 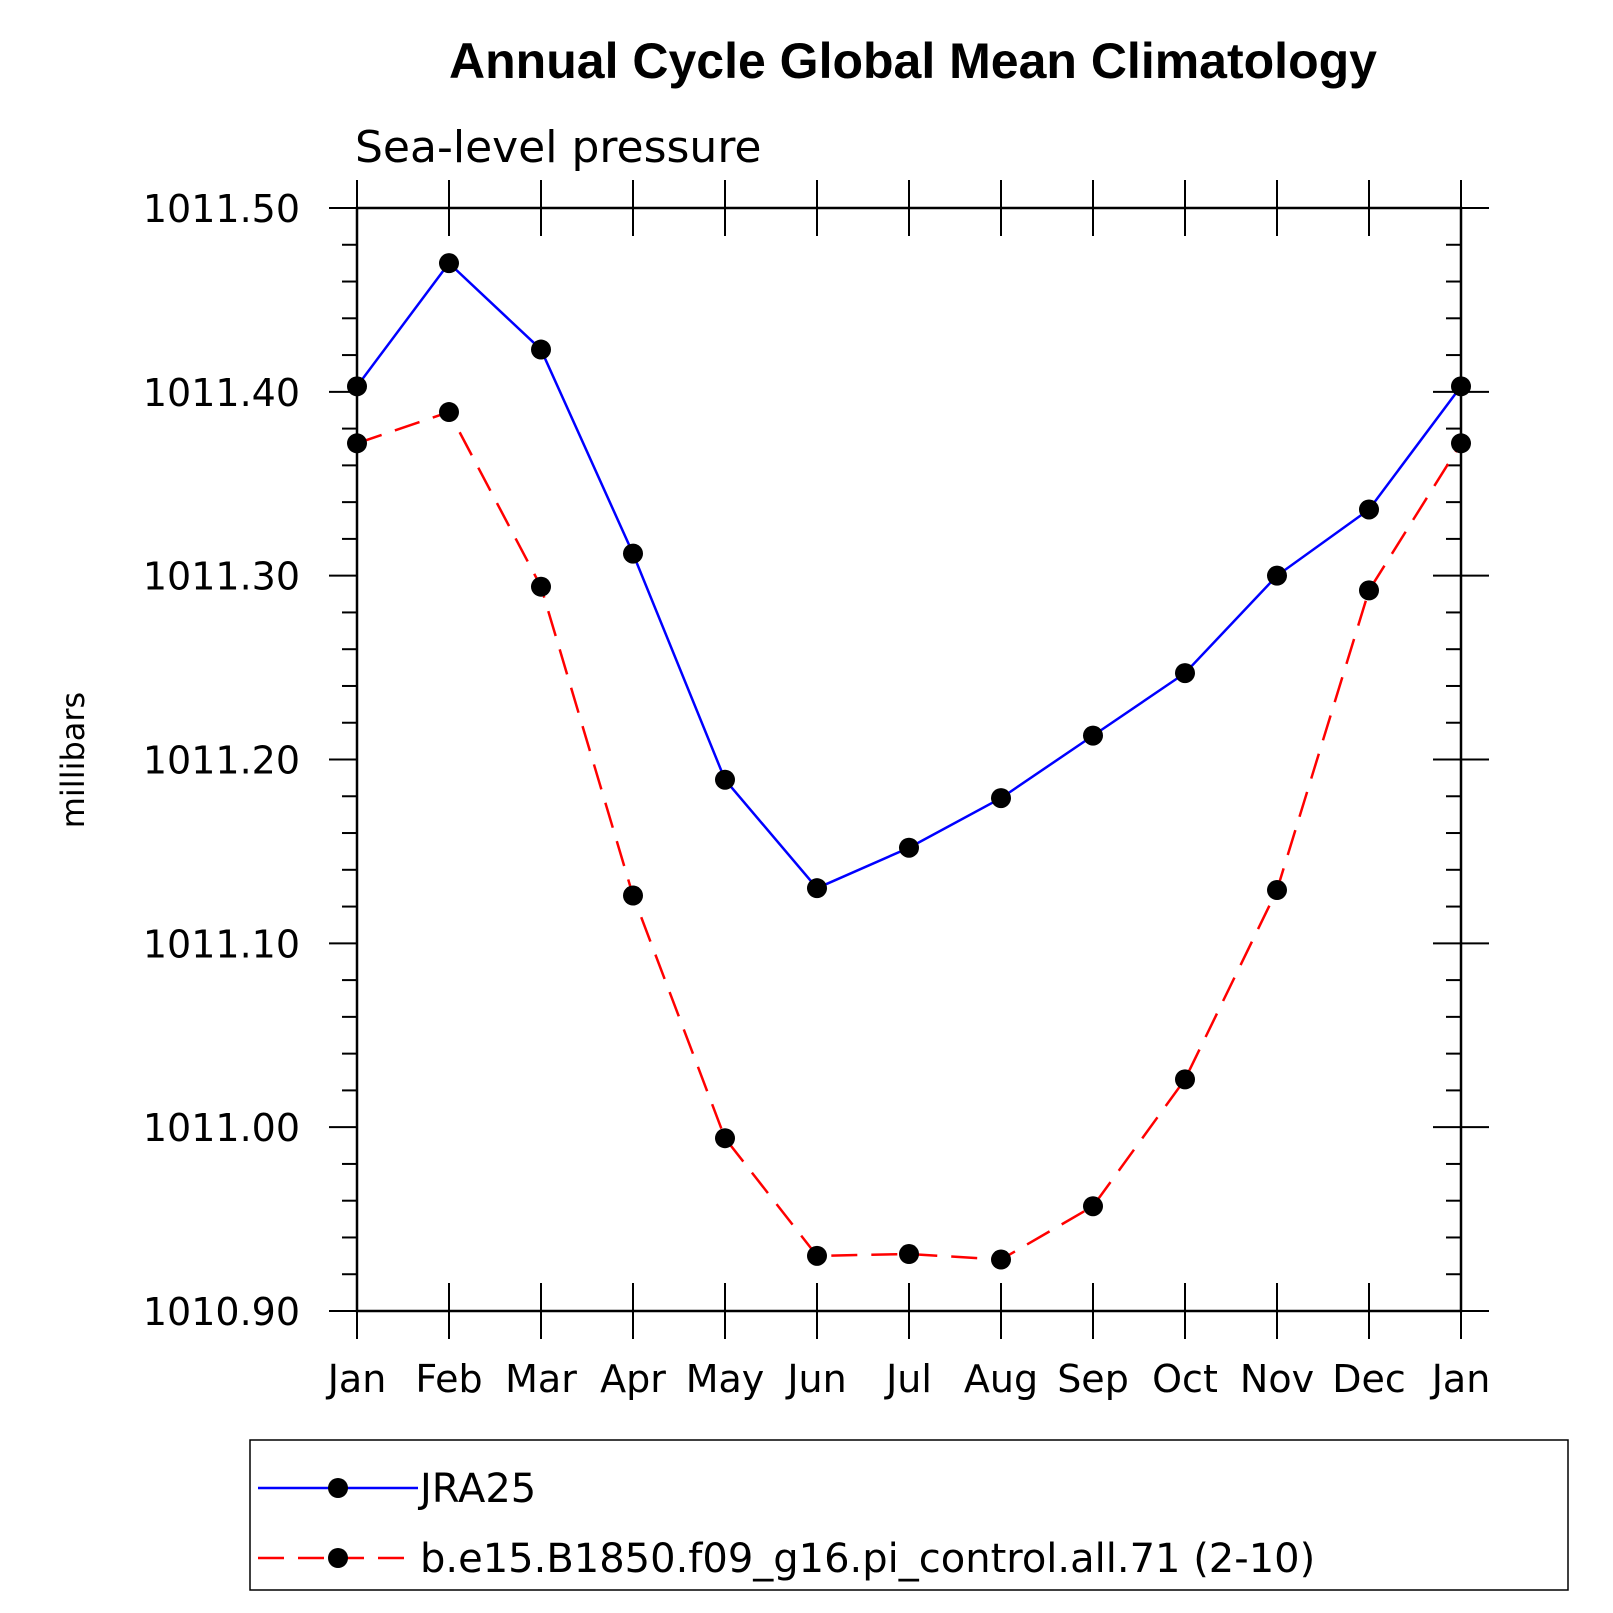 I want to click on x-tick-label: Jul, so click(x=908, y=1379).